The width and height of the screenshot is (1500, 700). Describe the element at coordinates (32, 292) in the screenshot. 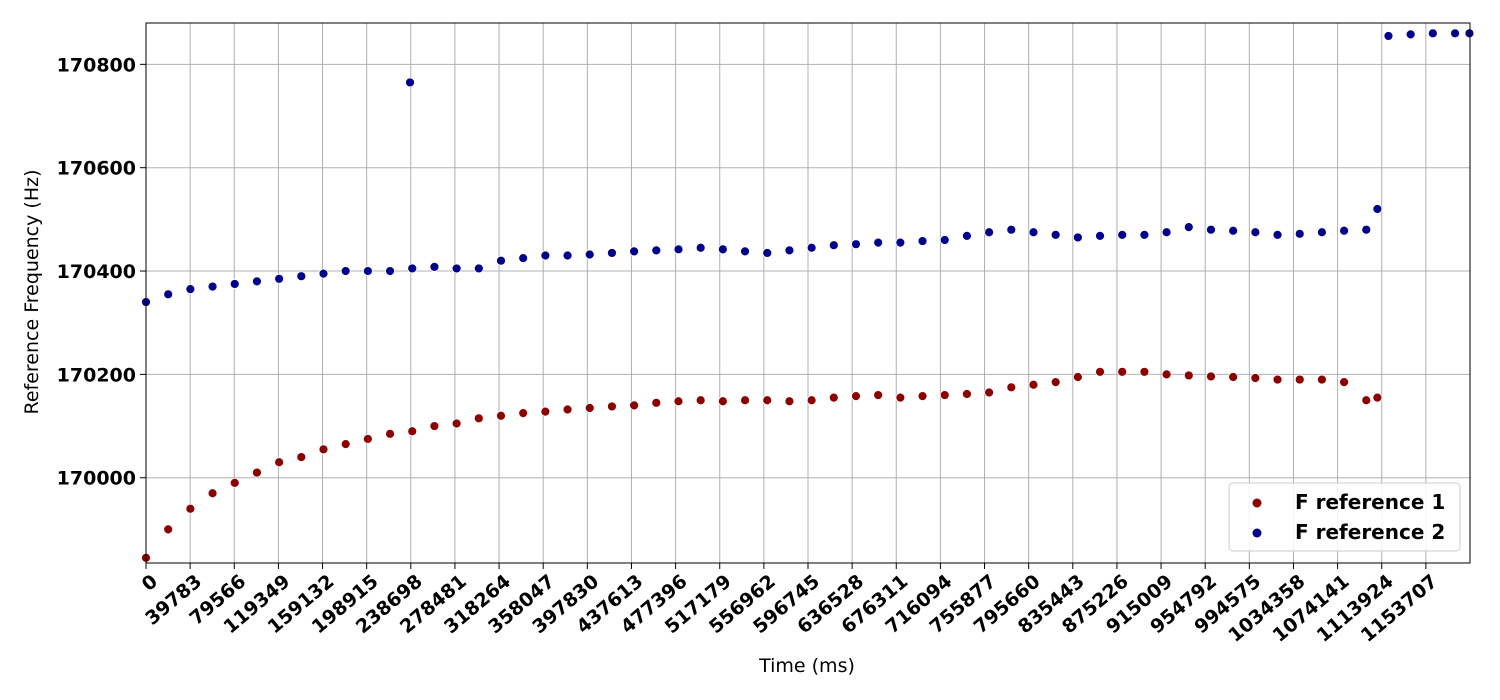

I see `y-axis-label: Reference Frequency (Hz)` at that location.